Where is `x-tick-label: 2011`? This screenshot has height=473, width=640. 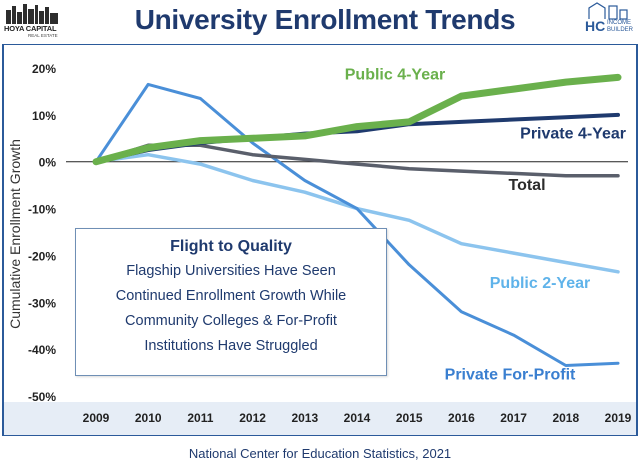 x-tick-label: 2011 is located at coordinates (200, 418).